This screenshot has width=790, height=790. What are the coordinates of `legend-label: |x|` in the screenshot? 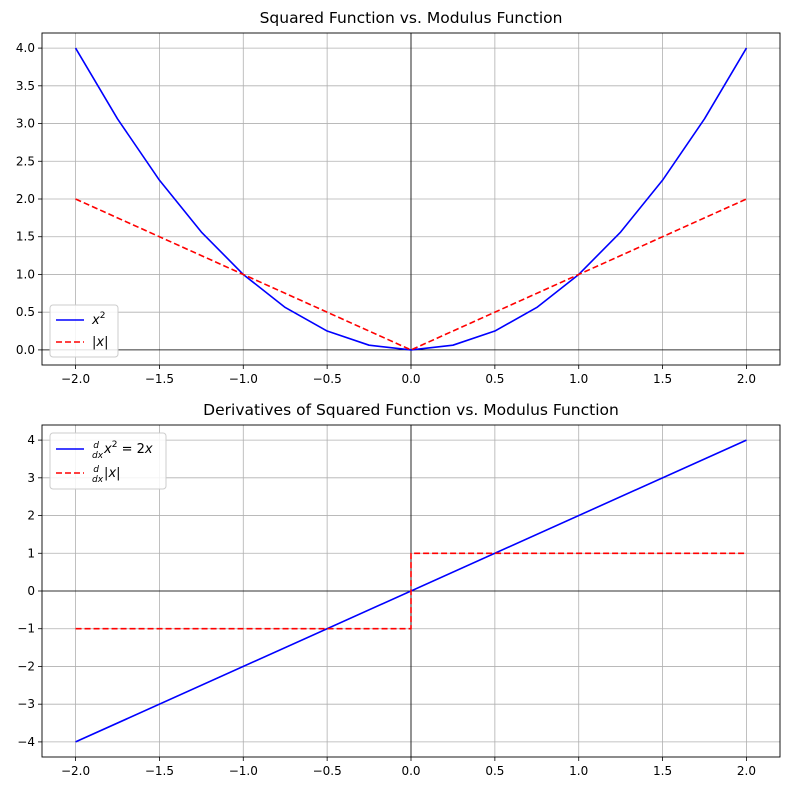 It's located at (100, 342).